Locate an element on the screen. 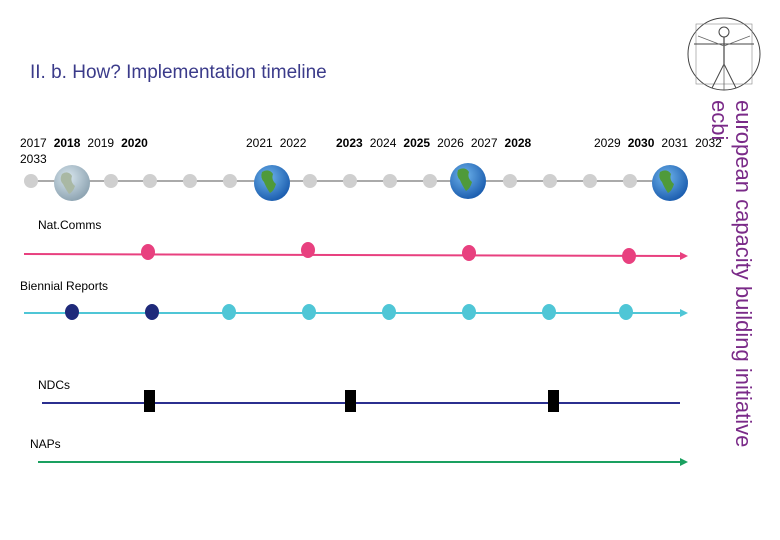 This screenshot has width=780, height=540. year-2033: 2033 is located at coordinates (33, 159).